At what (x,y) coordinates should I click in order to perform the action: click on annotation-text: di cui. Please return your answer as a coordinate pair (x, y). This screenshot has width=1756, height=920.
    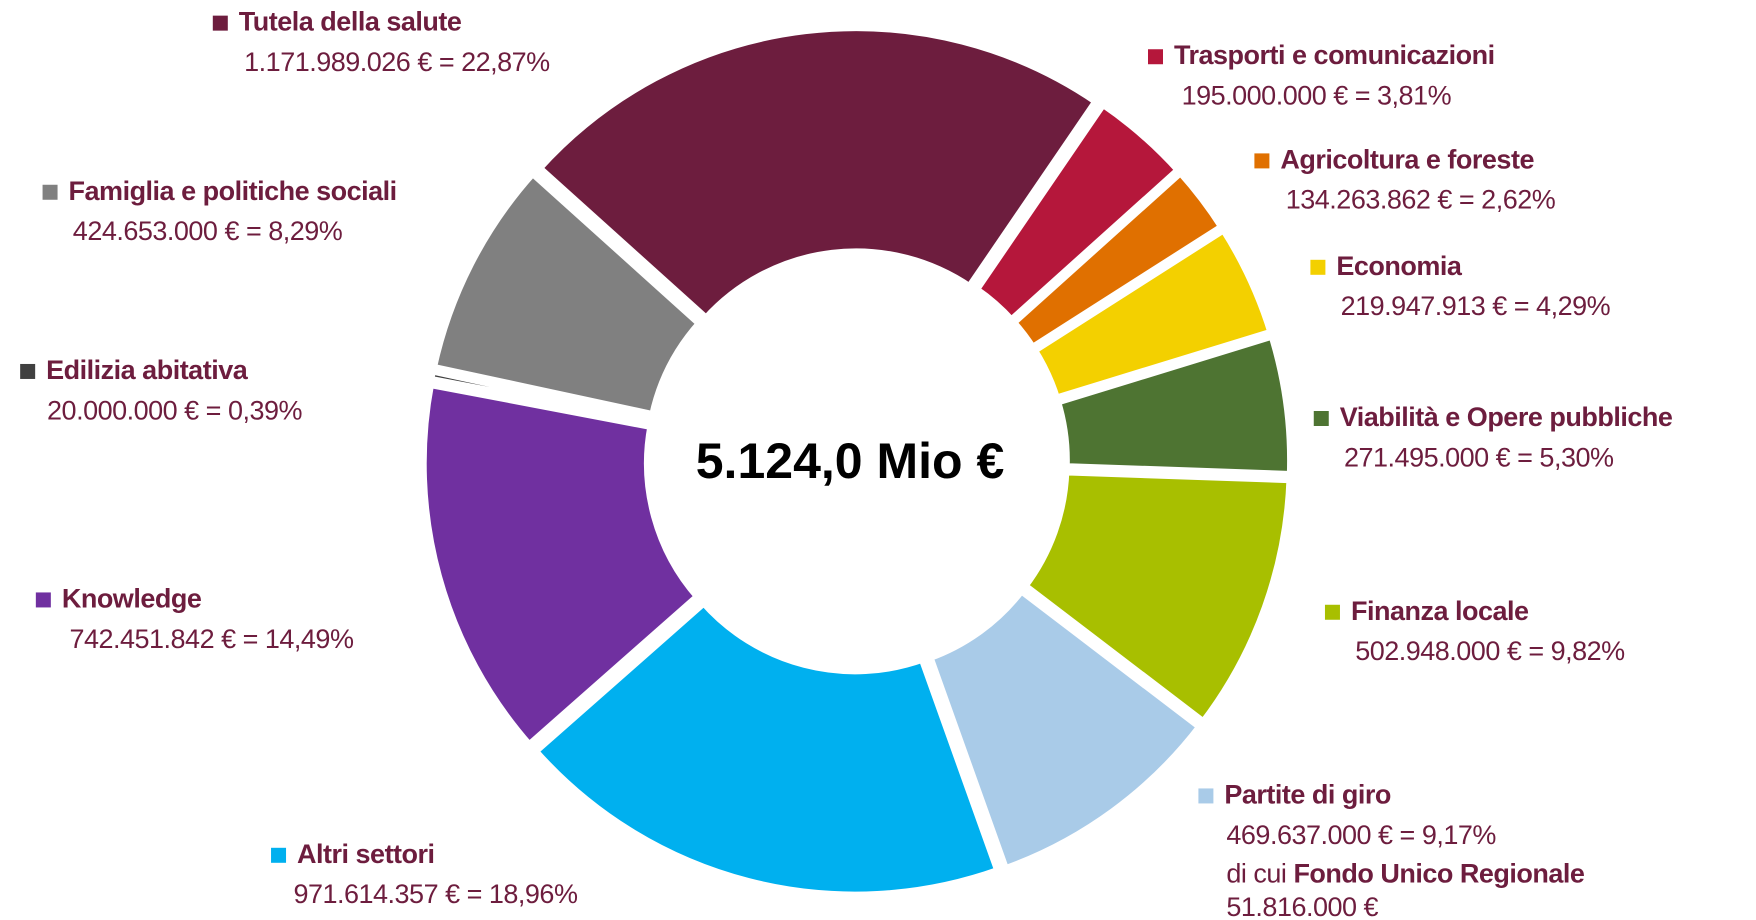
    Looking at the image, I should click on (1256, 874).